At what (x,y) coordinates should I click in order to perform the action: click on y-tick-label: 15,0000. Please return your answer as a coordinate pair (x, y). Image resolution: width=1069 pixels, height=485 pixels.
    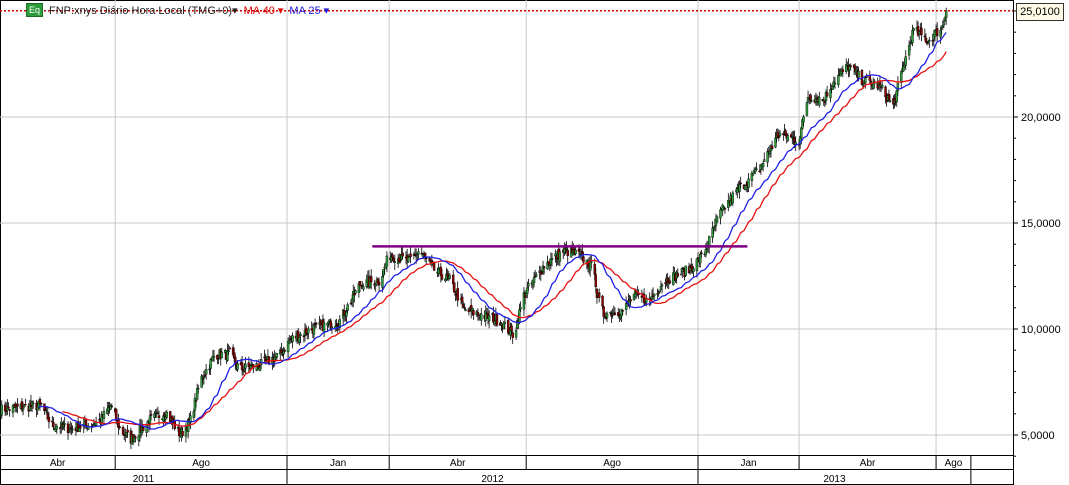
    Looking at the image, I should click on (1041, 224).